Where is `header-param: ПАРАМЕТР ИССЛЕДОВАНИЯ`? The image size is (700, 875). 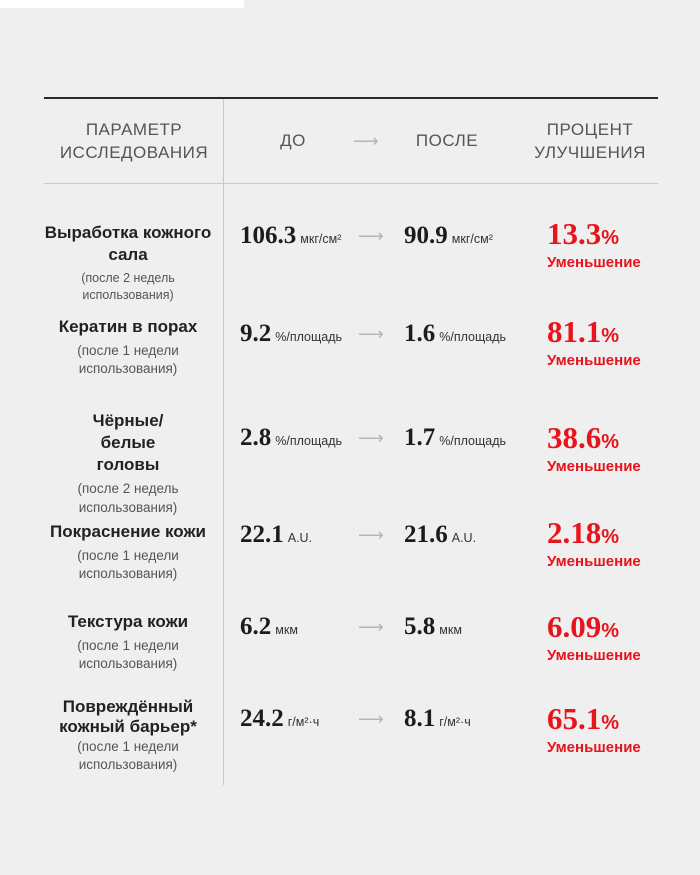 header-param: ПАРАМЕТР ИССЛЕДОВАНИЯ is located at coordinates (134, 140).